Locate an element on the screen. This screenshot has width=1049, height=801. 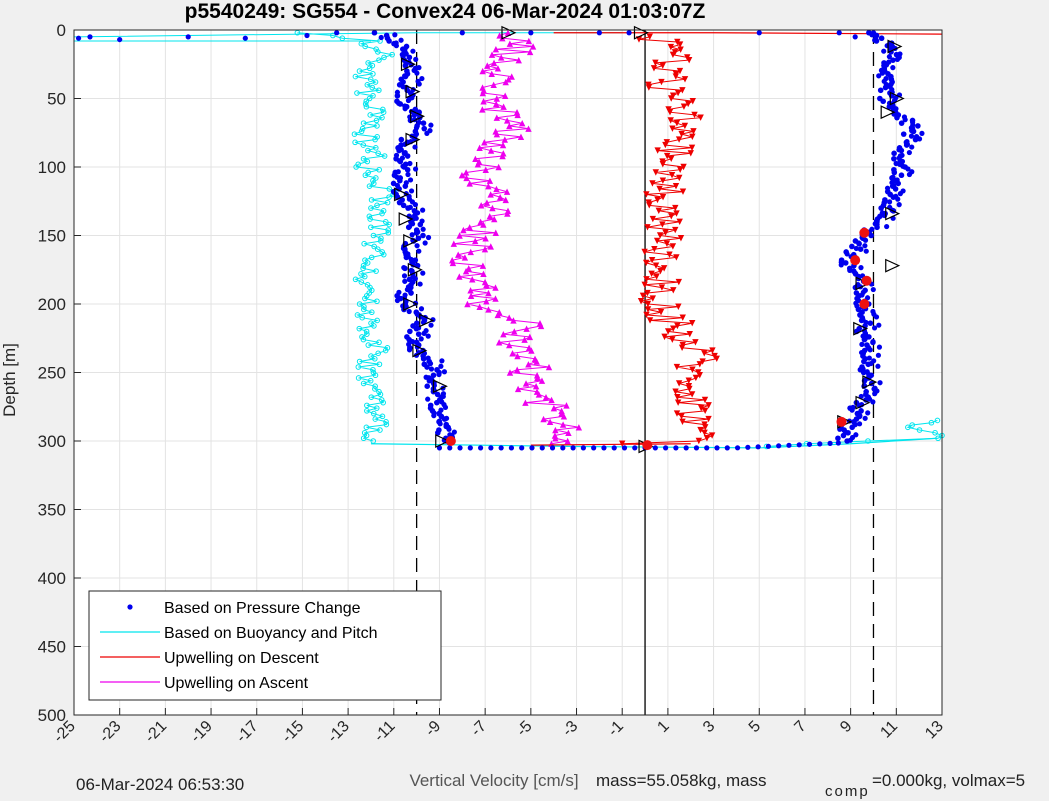
x-tick-label: -15 is located at coordinates (293, 732).